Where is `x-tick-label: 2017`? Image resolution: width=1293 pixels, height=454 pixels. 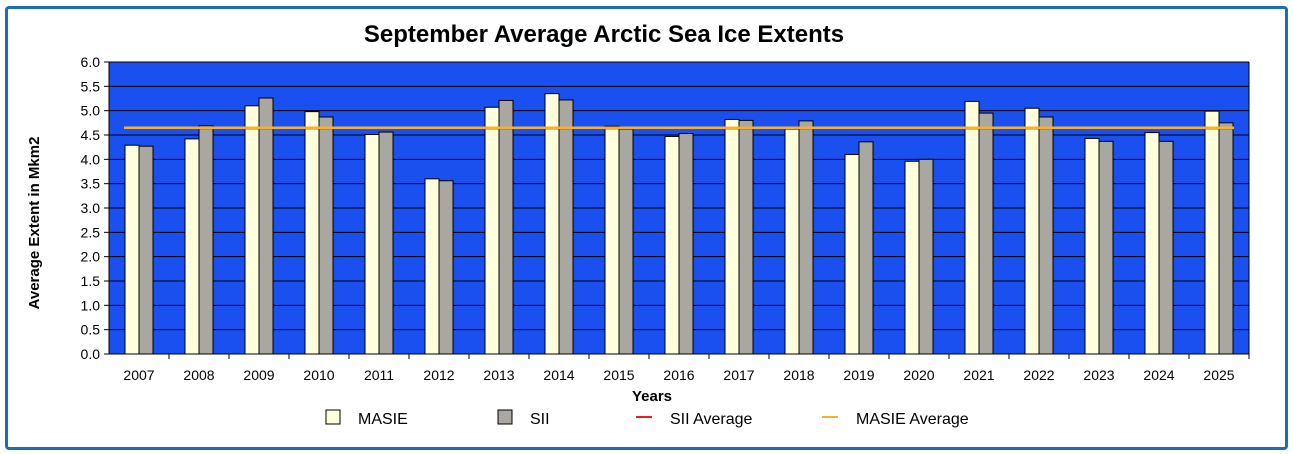 x-tick-label: 2017 is located at coordinates (738, 375).